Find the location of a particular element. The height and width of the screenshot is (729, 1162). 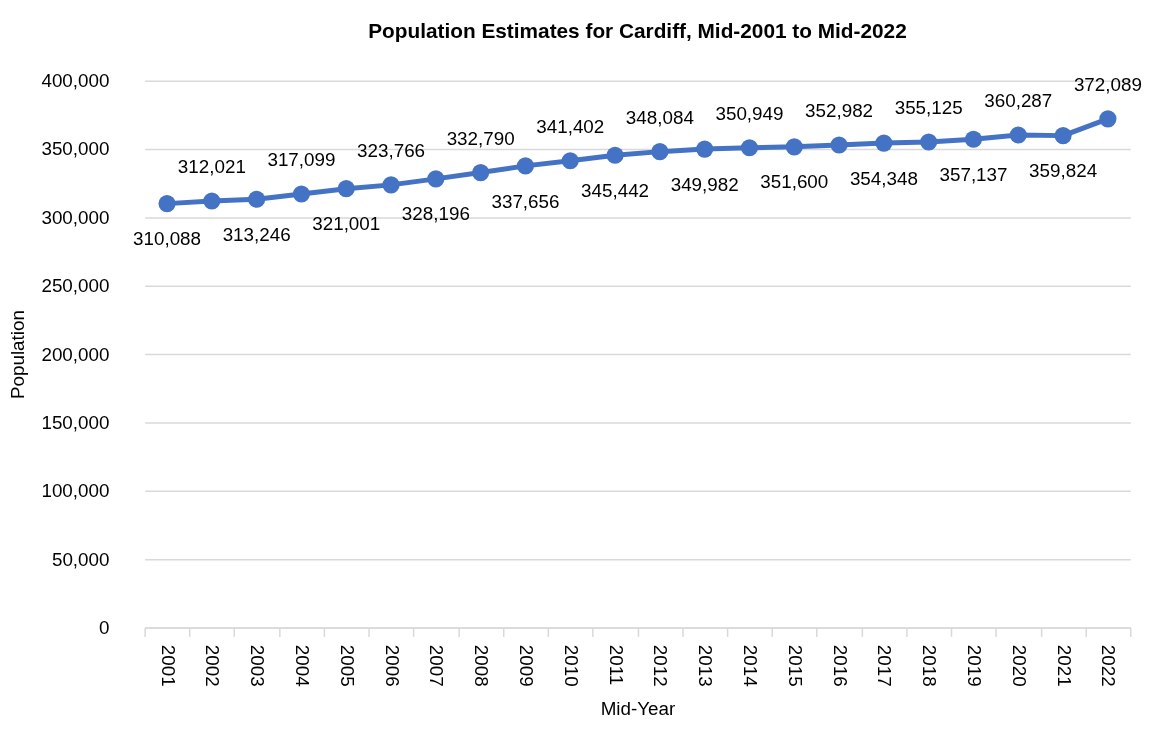

x-tick-label: 2015 is located at coordinates (795, 665).